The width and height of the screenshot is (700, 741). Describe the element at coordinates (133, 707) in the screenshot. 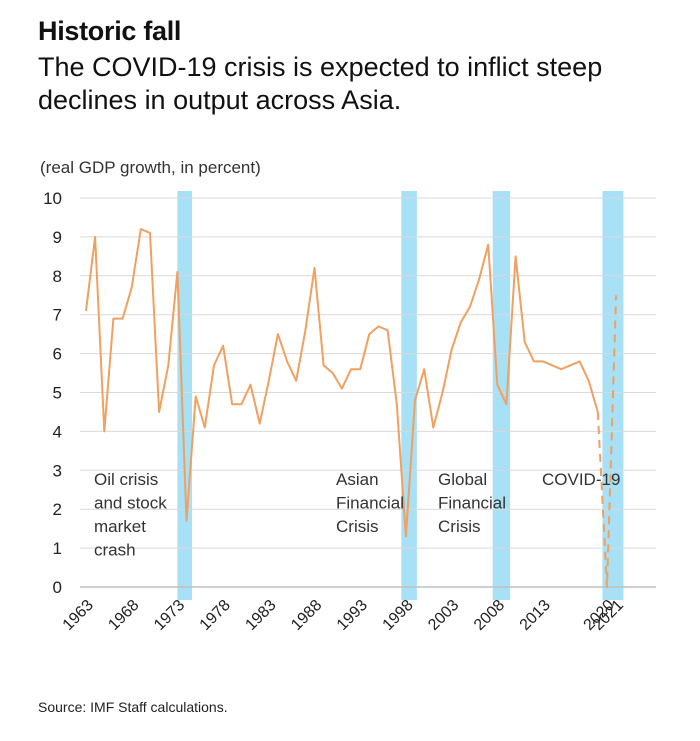

I see `source-note: Source: IMF Staff calculations.` at that location.